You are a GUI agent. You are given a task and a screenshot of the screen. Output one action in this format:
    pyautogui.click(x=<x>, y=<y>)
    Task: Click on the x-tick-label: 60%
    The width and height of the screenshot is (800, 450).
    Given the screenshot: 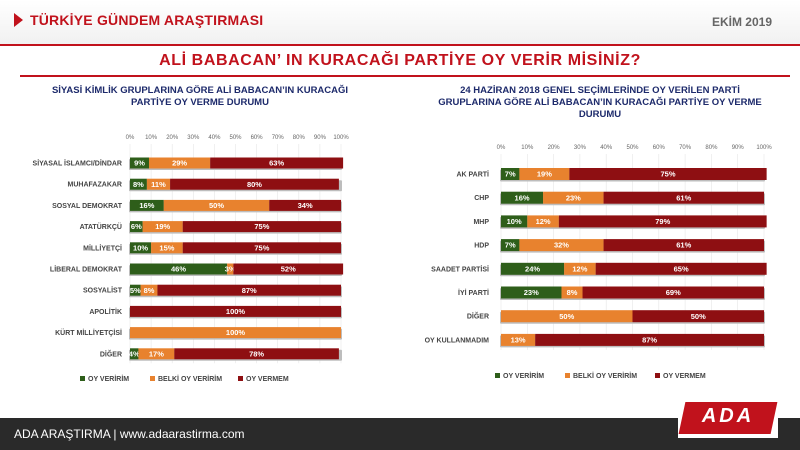 What is the action you would take?
    pyautogui.click(x=257, y=138)
    